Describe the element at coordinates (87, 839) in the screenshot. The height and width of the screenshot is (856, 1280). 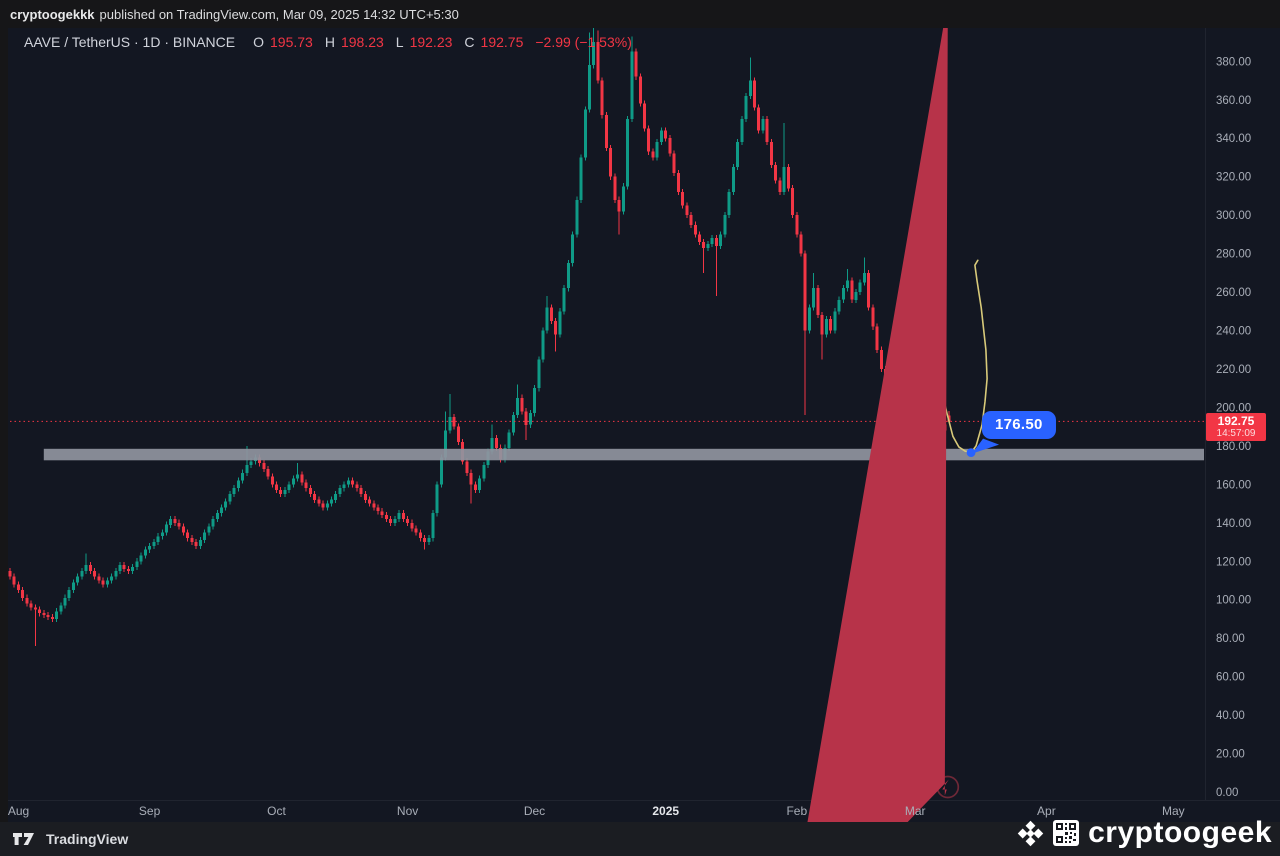
I see `tradingview-brand-text: TradingView` at that location.